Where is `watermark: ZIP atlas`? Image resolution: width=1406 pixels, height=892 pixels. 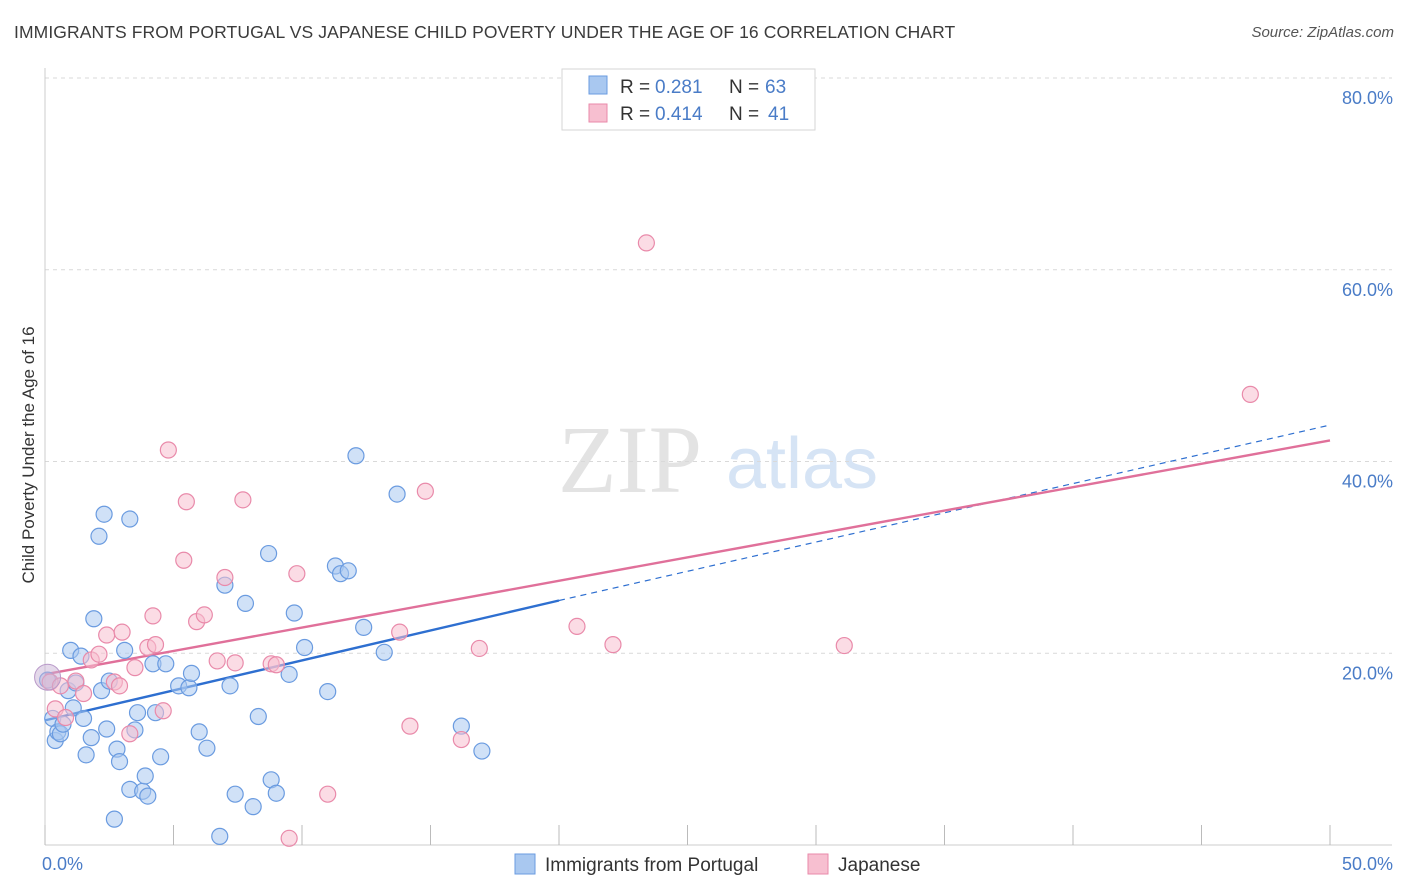 watermark: ZIP atlas is located at coordinates (718, 459).